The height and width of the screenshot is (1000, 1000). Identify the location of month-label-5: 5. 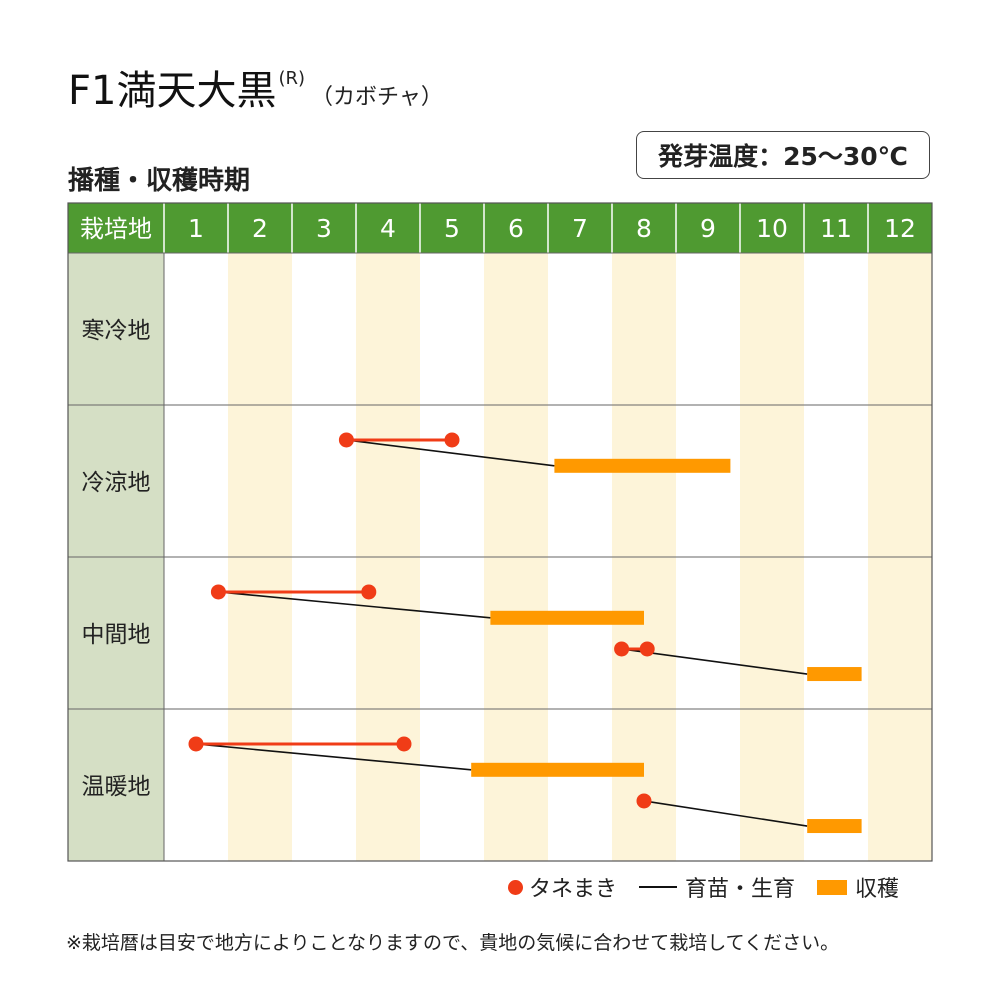
(452, 228).